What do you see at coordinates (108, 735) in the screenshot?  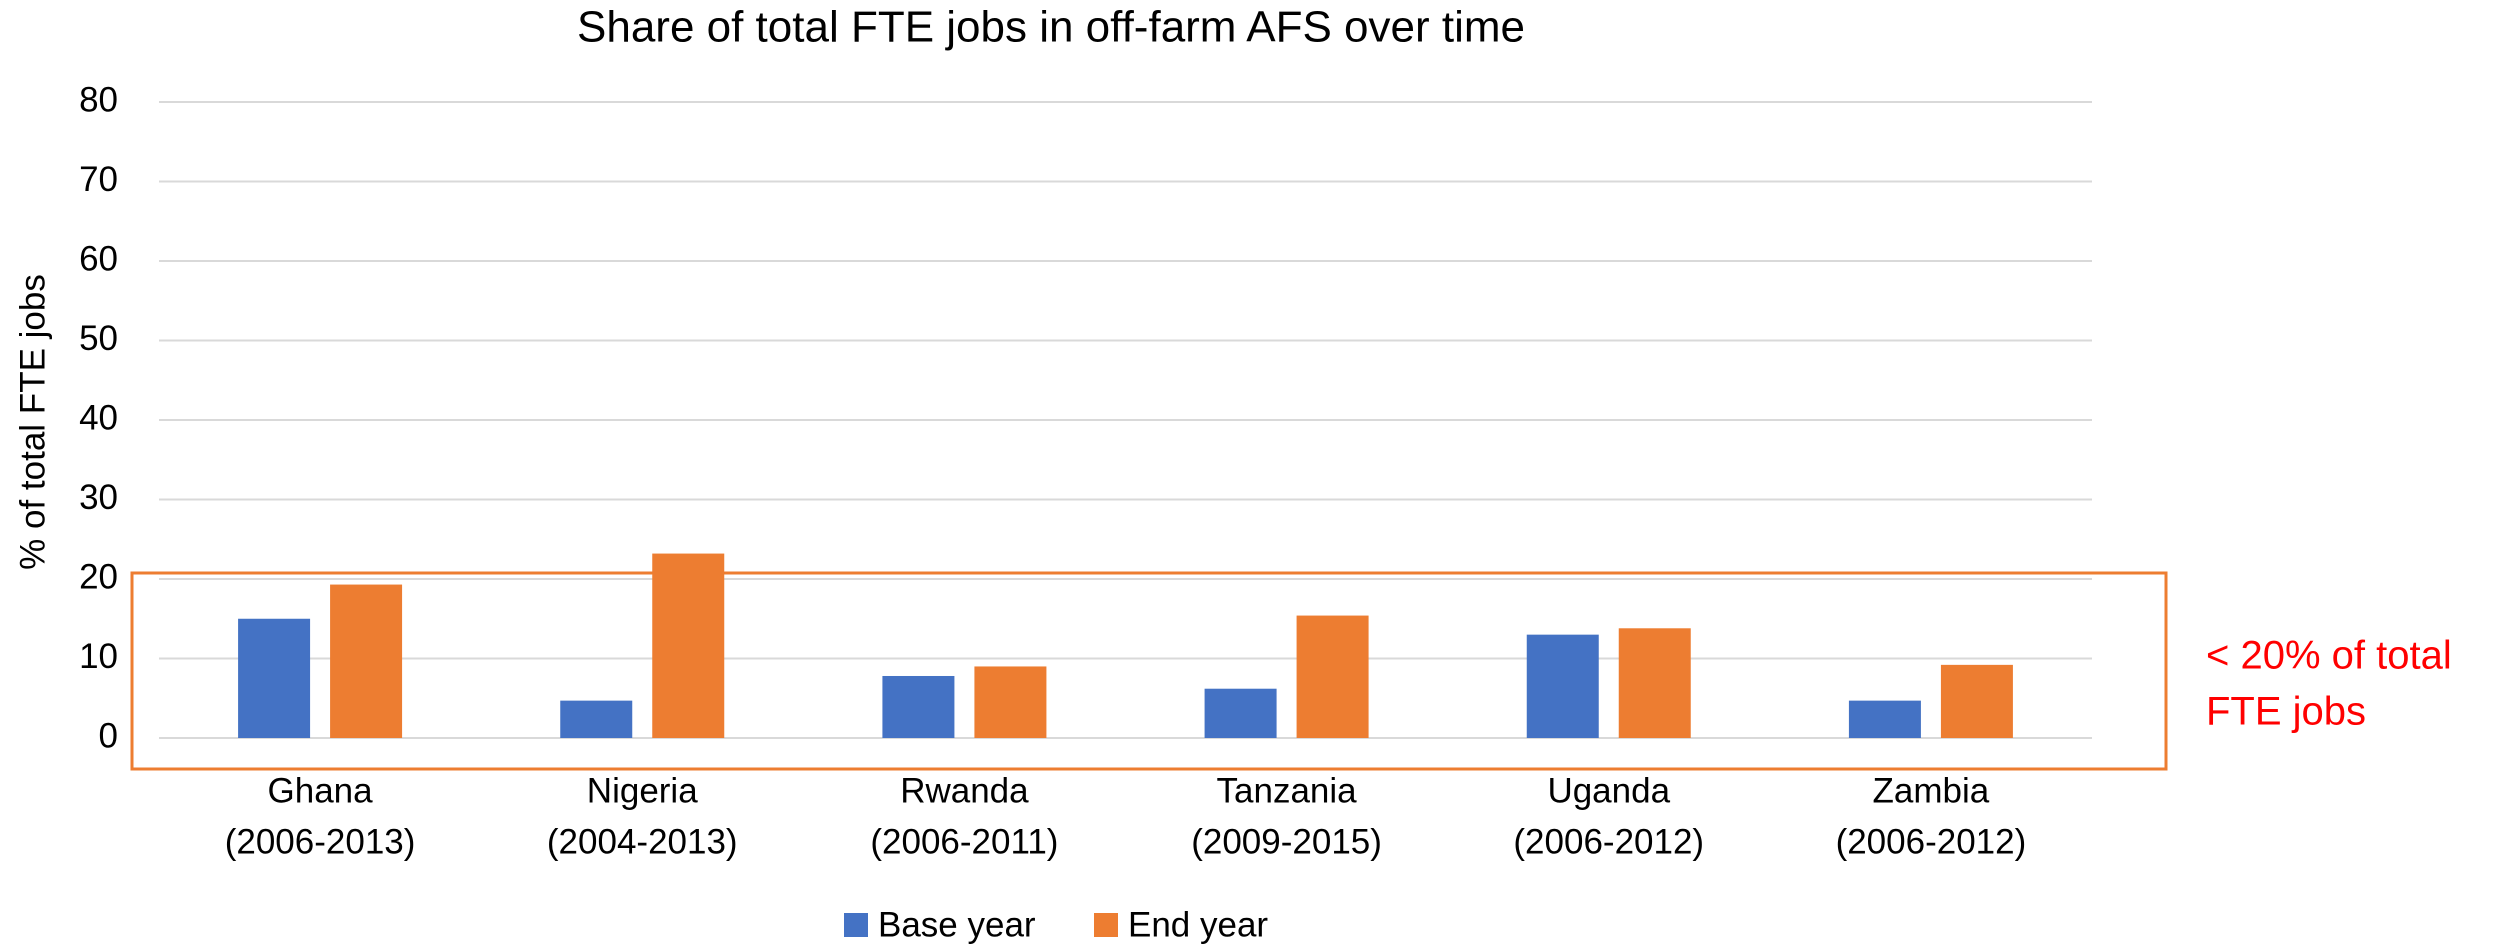 I see `y-tick-label: 0` at bounding box center [108, 735].